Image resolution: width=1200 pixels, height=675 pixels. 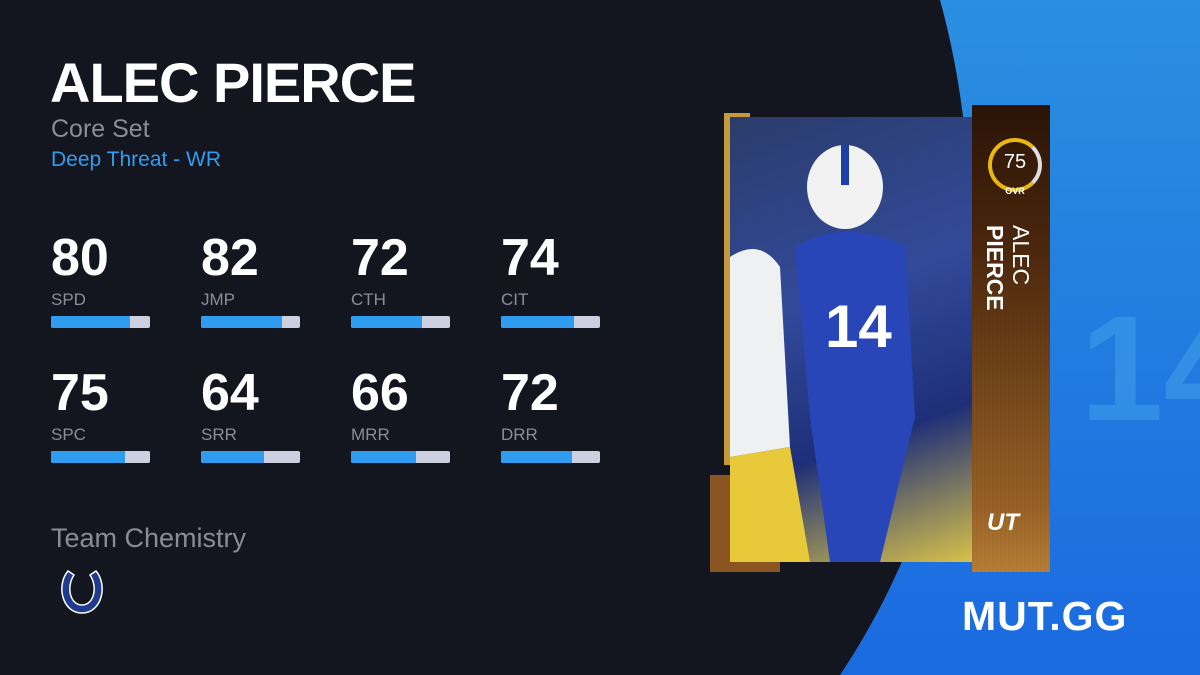 I want to click on stat-drr: 72 DRR, so click(x=551, y=415).